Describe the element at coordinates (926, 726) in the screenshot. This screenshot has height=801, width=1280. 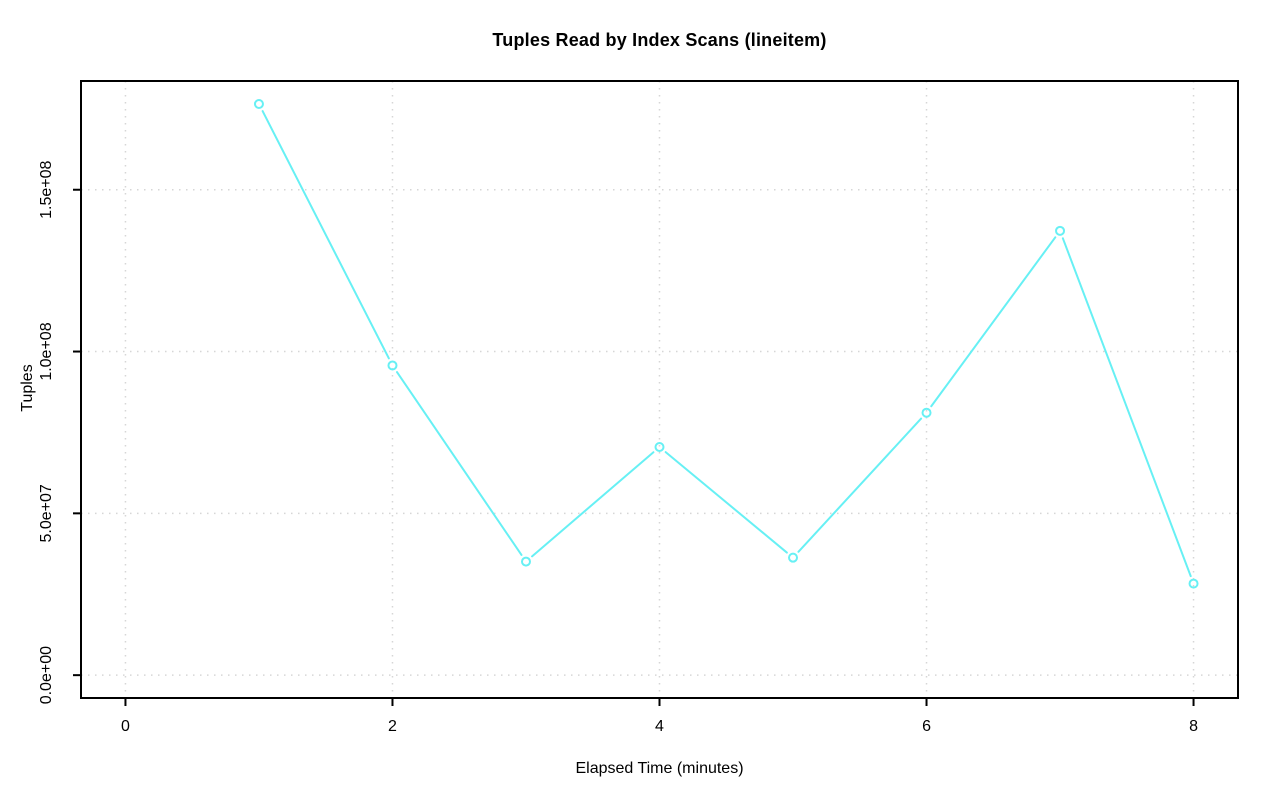
I see `x-tick-label: 6` at that location.